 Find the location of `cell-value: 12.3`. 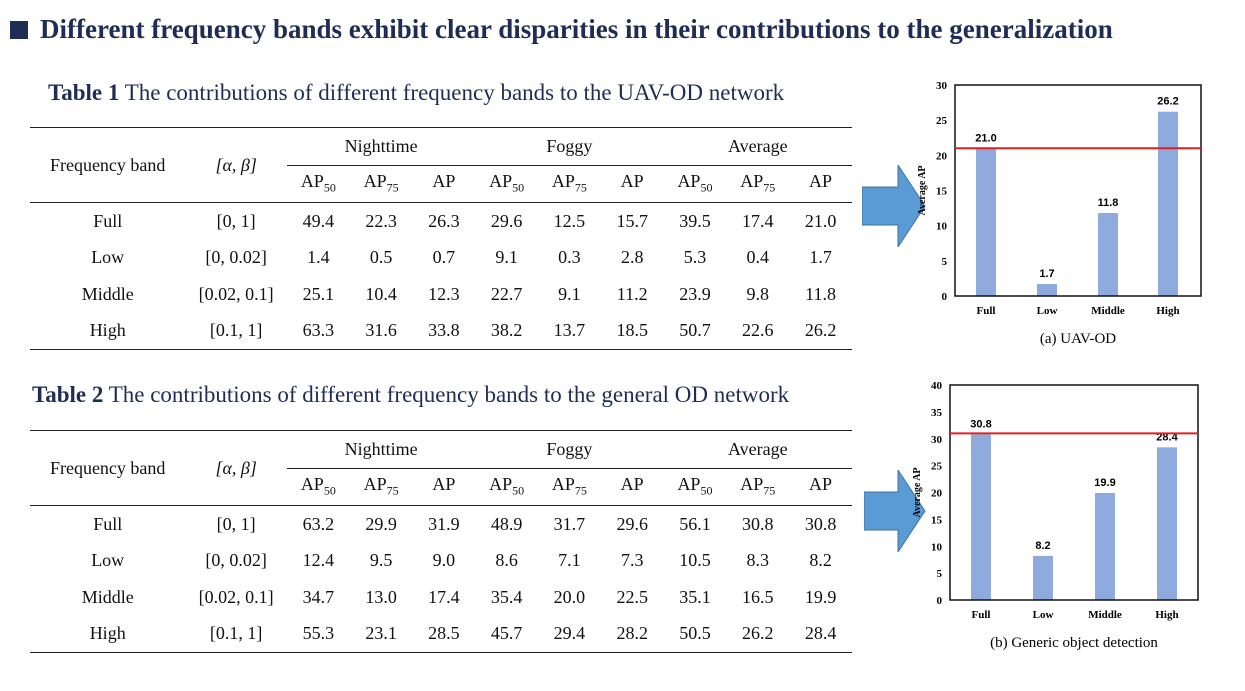

cell-value: 12.3 is located at coordinates (444, 293).